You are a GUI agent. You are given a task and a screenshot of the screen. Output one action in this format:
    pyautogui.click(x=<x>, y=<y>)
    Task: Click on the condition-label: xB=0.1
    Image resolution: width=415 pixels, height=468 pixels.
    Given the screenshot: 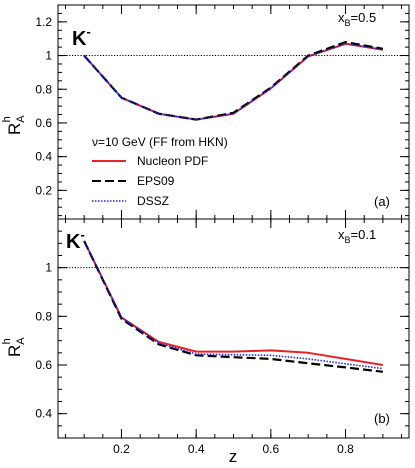 What is the action you would take?
    pyautogui.click(x=357, y=236)
    